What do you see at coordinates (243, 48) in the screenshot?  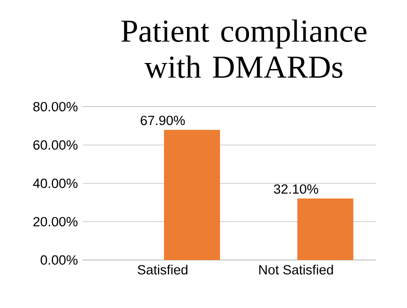 I see `chart-title: Patient compliance with DMARDs` at bounding box center [243, 48].